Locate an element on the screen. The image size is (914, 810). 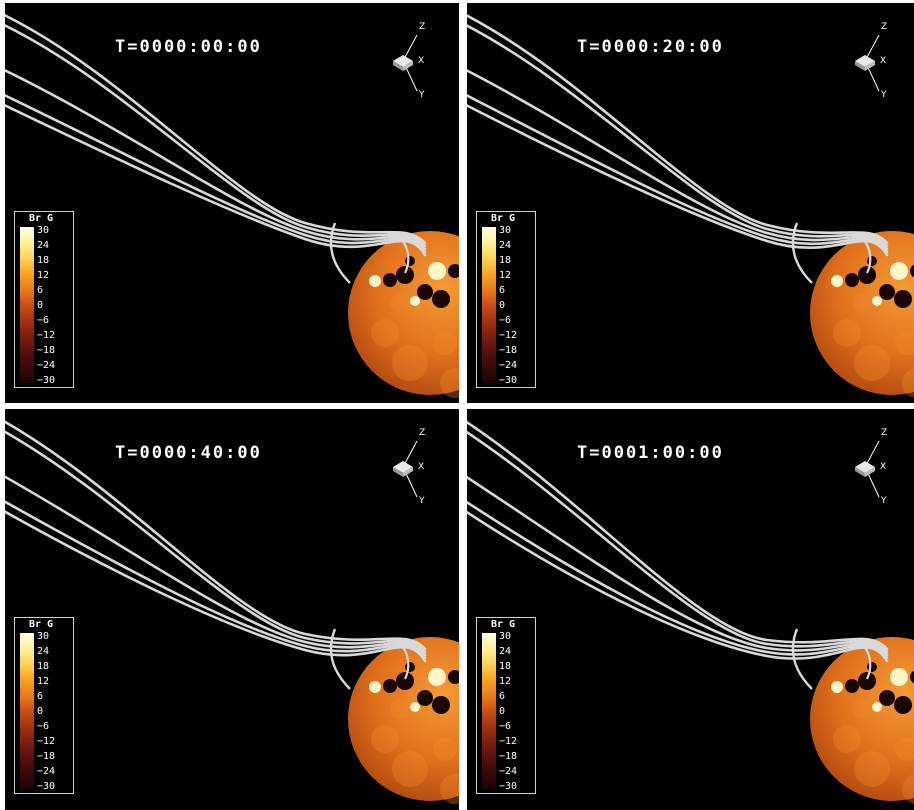
time-label: T=0001:00:00 is located at coordinates (650, 453).